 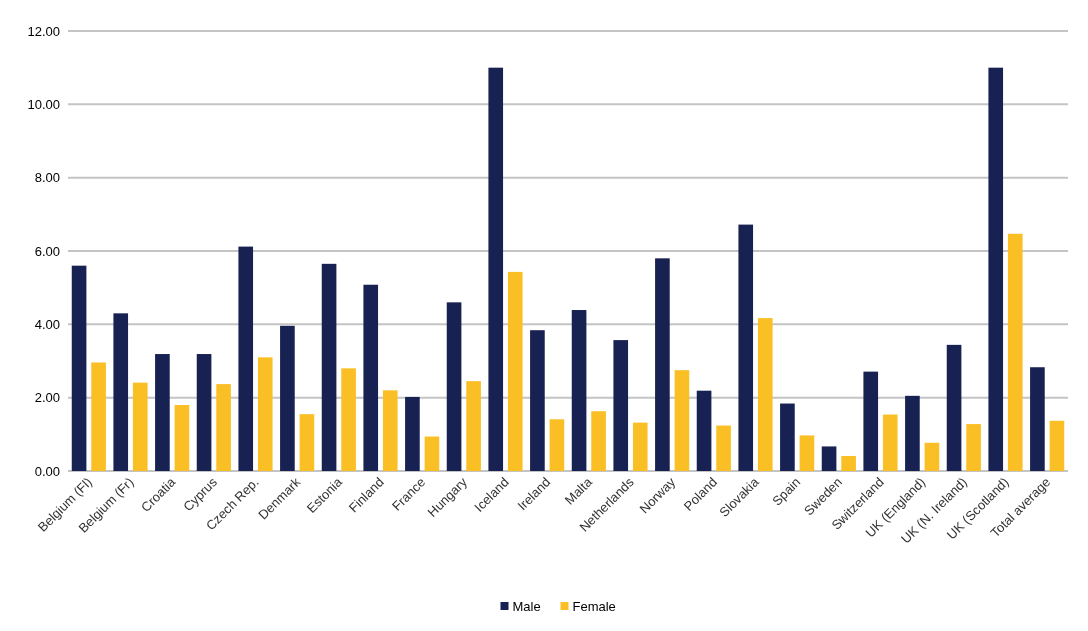 I want to click on y-tick-label: 0.00, so click(x=47, y=471).